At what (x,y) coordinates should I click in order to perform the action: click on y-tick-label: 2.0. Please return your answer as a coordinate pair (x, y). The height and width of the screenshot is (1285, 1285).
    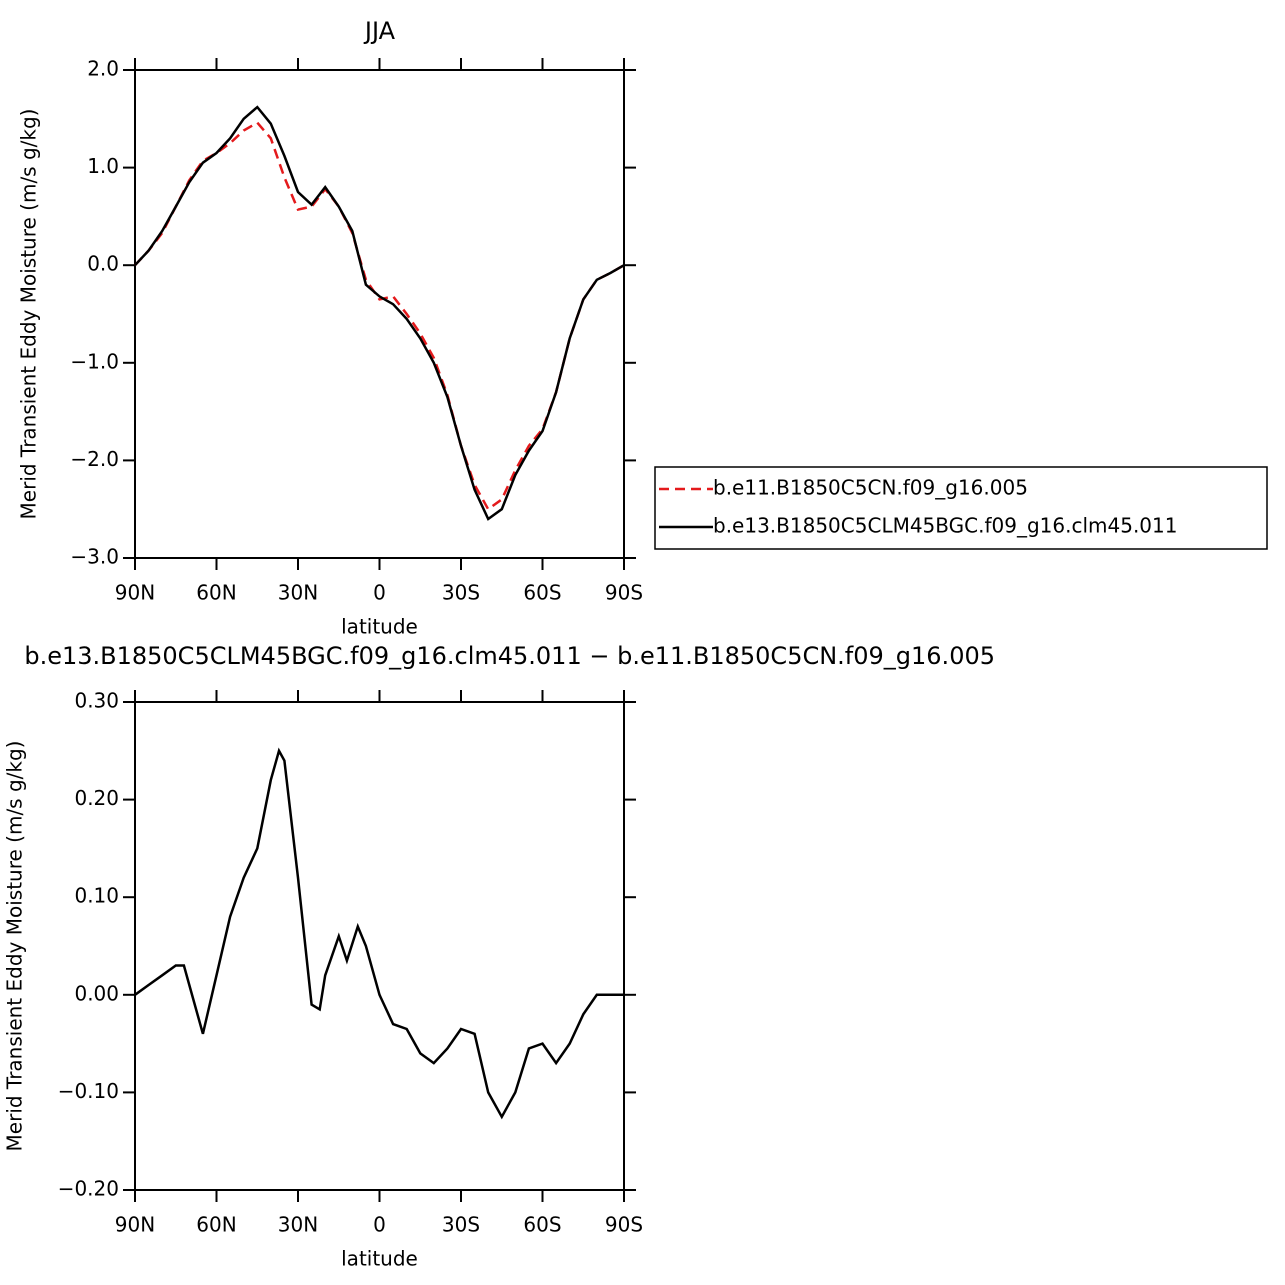
    Looking at the image, I should click on (103, 69).